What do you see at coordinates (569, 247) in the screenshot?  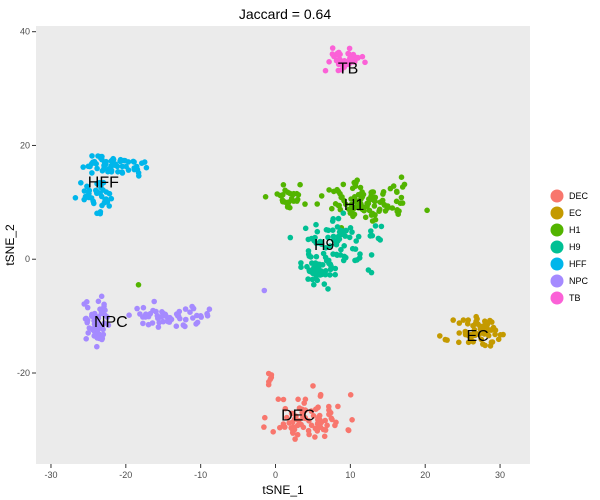 I see `legend: DEC EC H1 H9 HFF NPC TB` at bounding box center [569, 247].